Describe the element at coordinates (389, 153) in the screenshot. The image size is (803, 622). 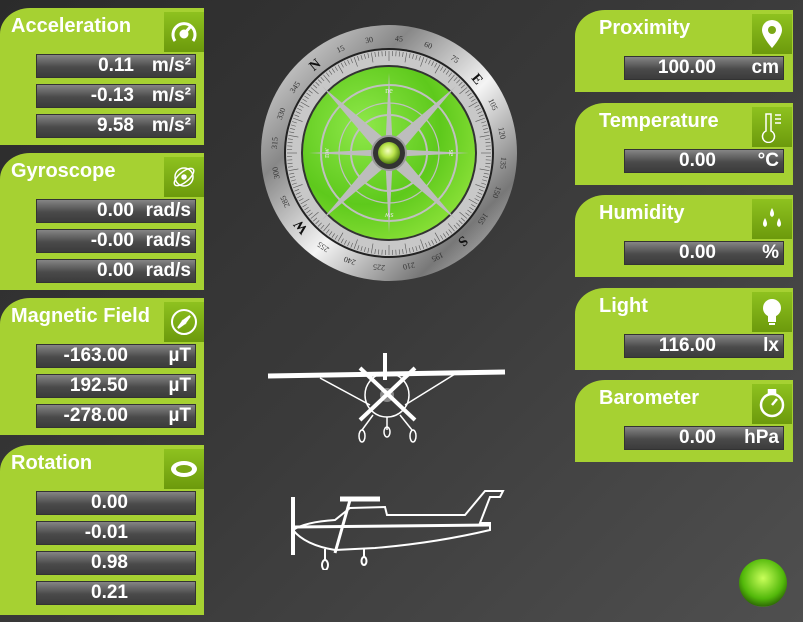
I see `compass-hub` at that location.